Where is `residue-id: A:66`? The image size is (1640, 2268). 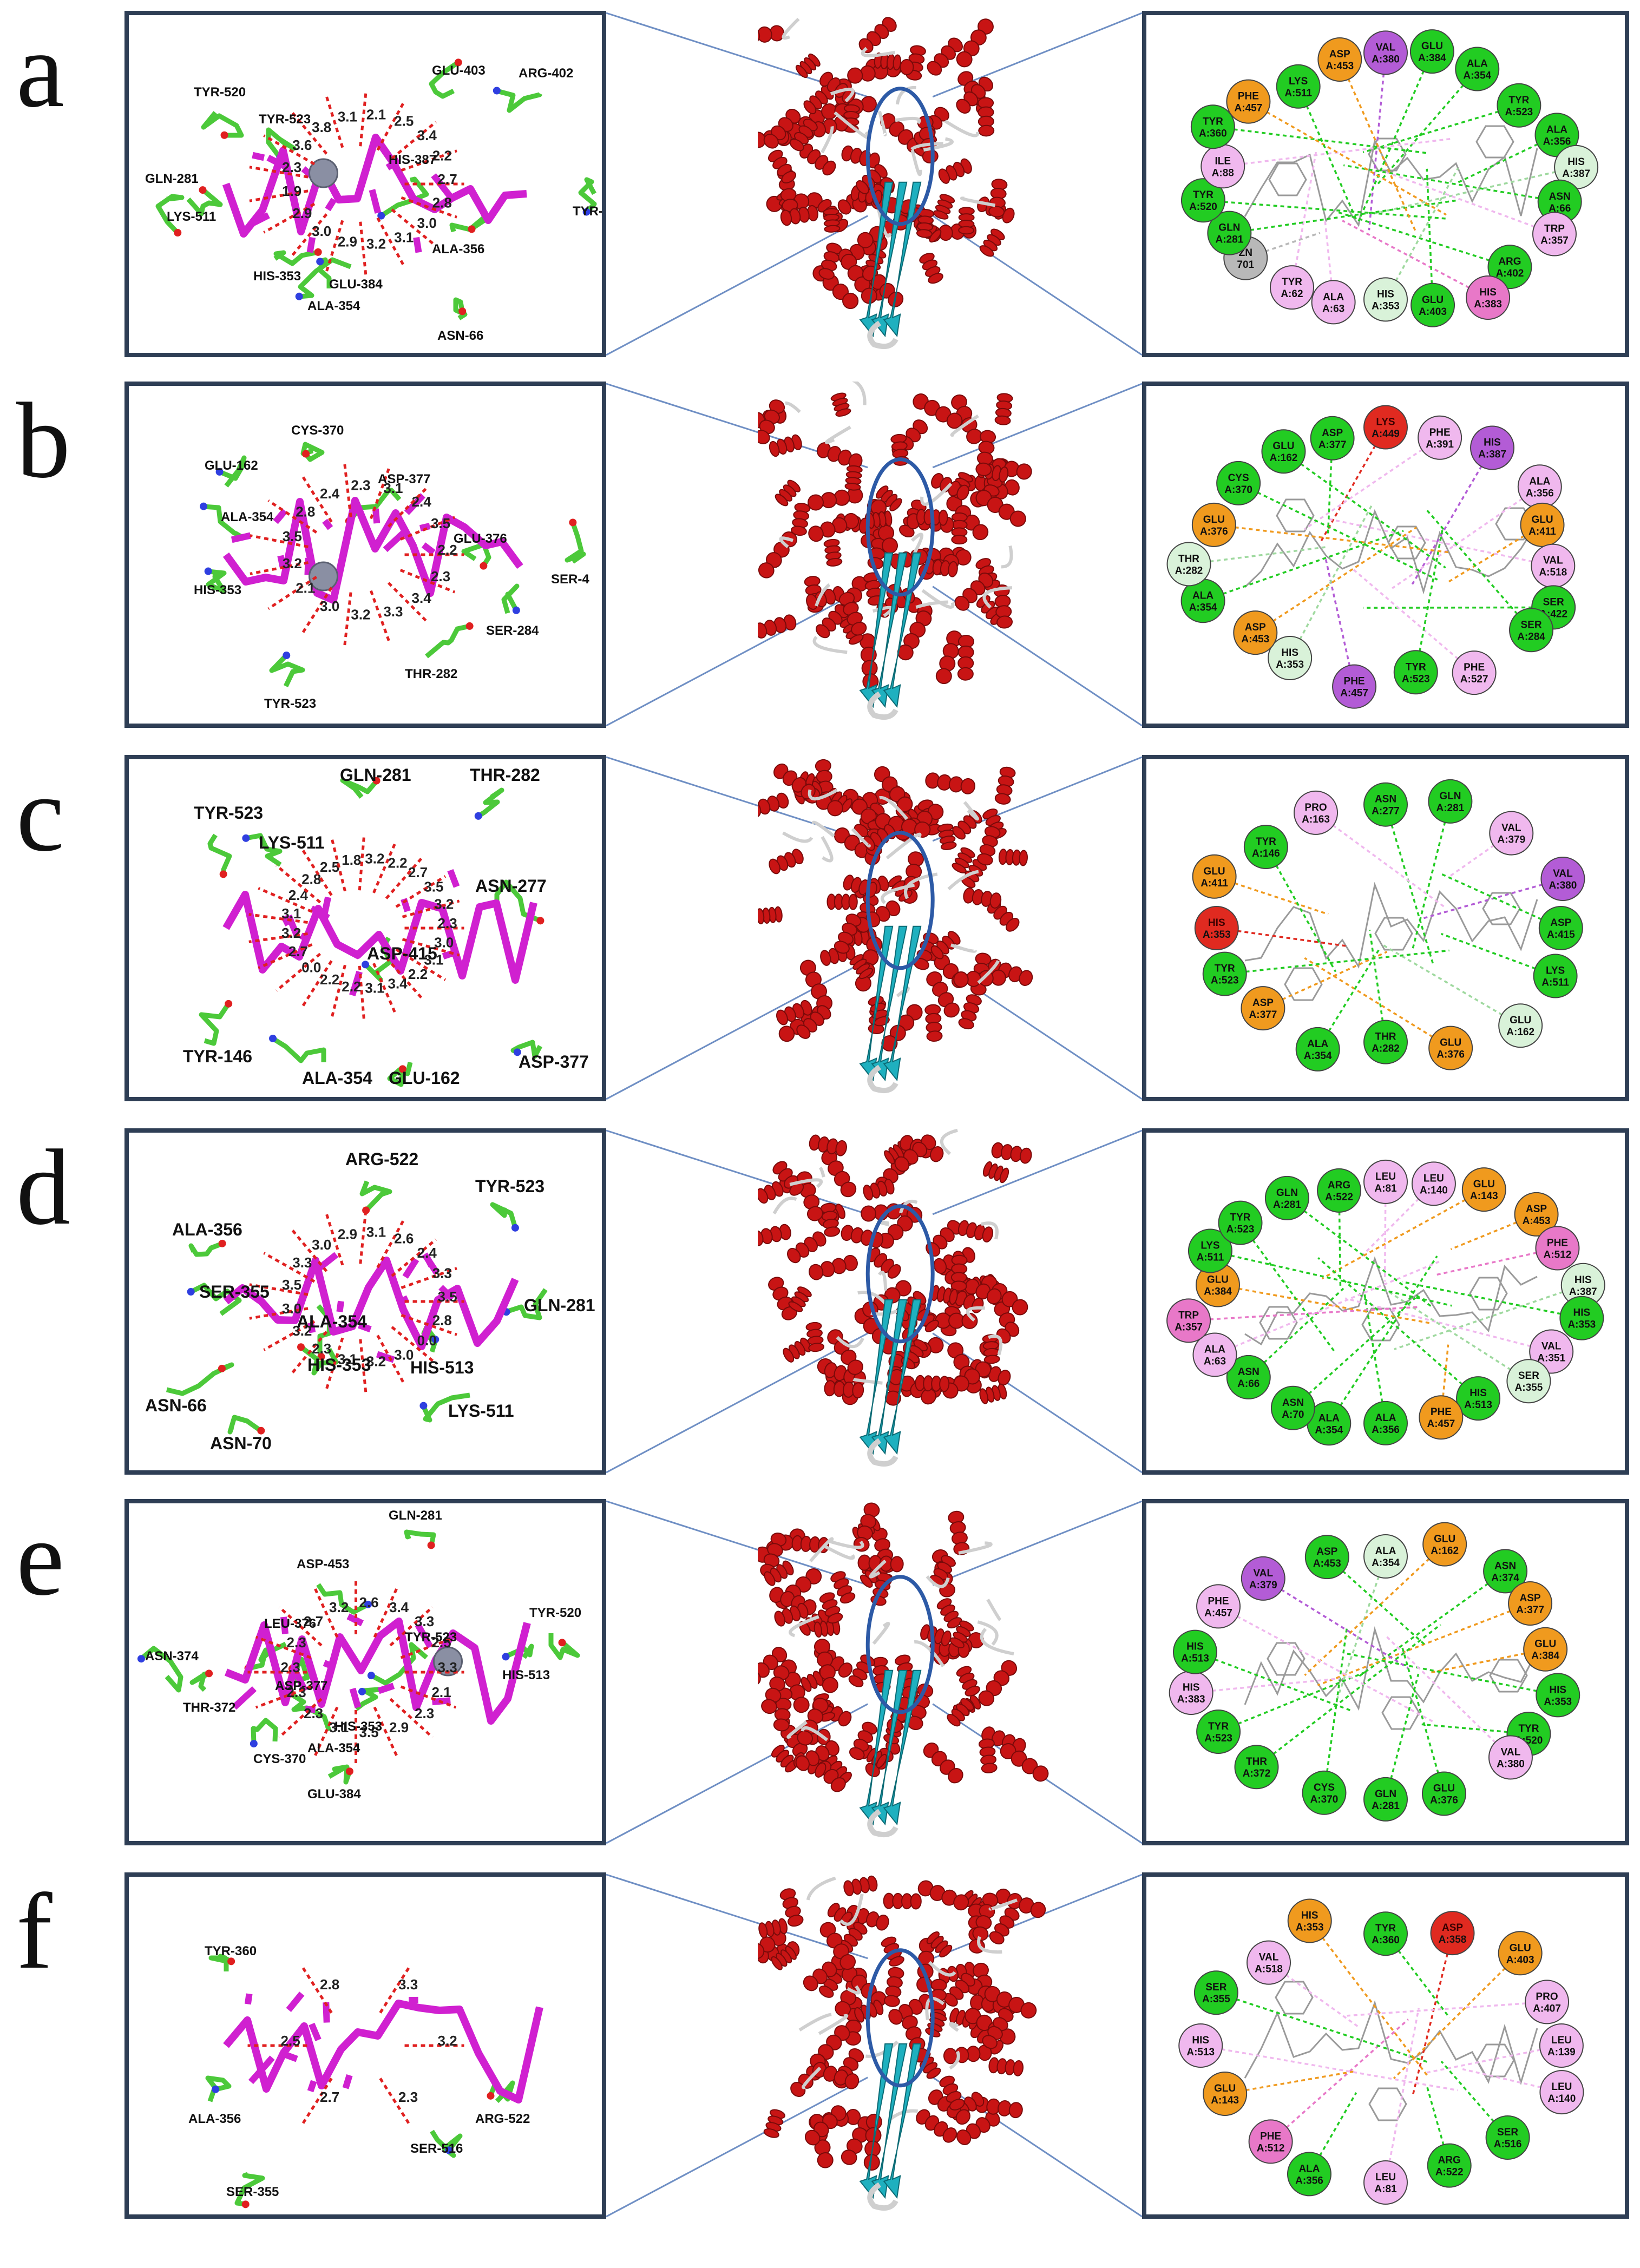 residue-id: A:66 is located at coordinates (1560, 208).